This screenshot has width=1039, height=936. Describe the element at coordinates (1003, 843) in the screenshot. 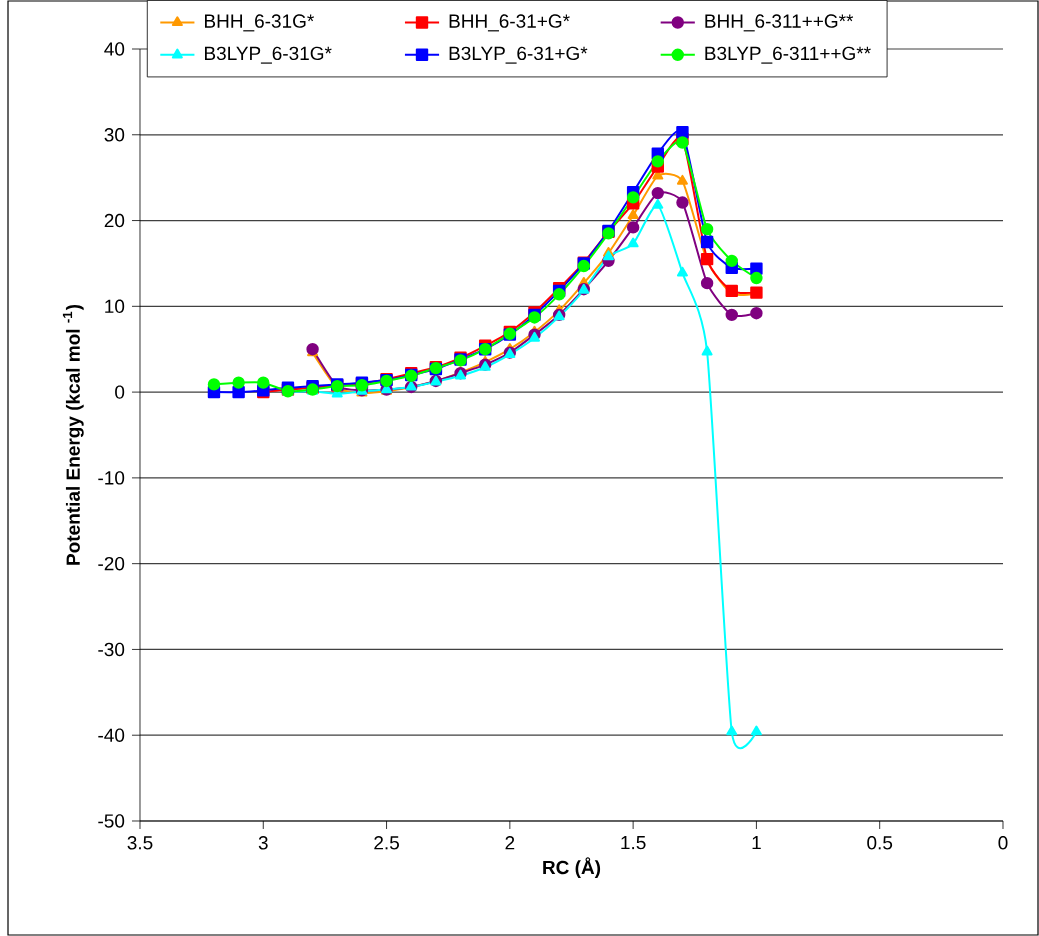

I see `x-tick-label: 0` at that location.